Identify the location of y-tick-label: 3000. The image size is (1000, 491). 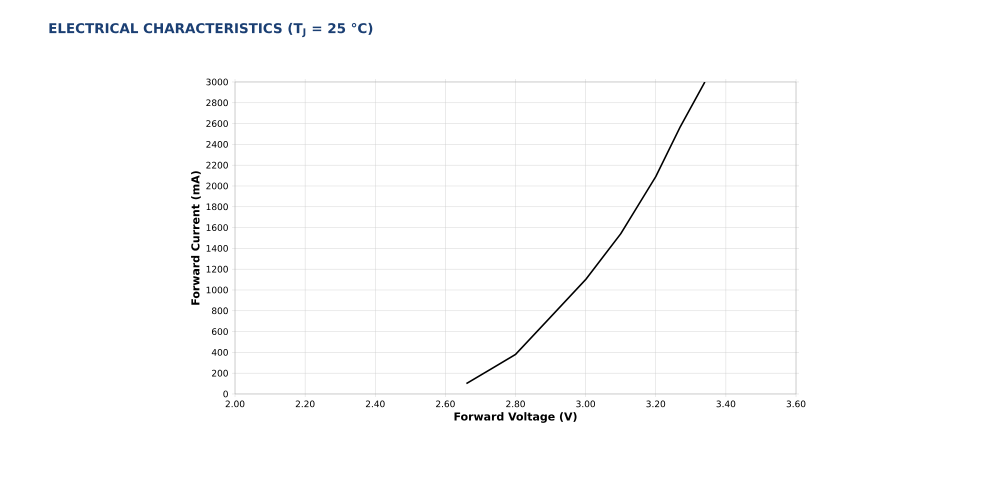
(217, 82).